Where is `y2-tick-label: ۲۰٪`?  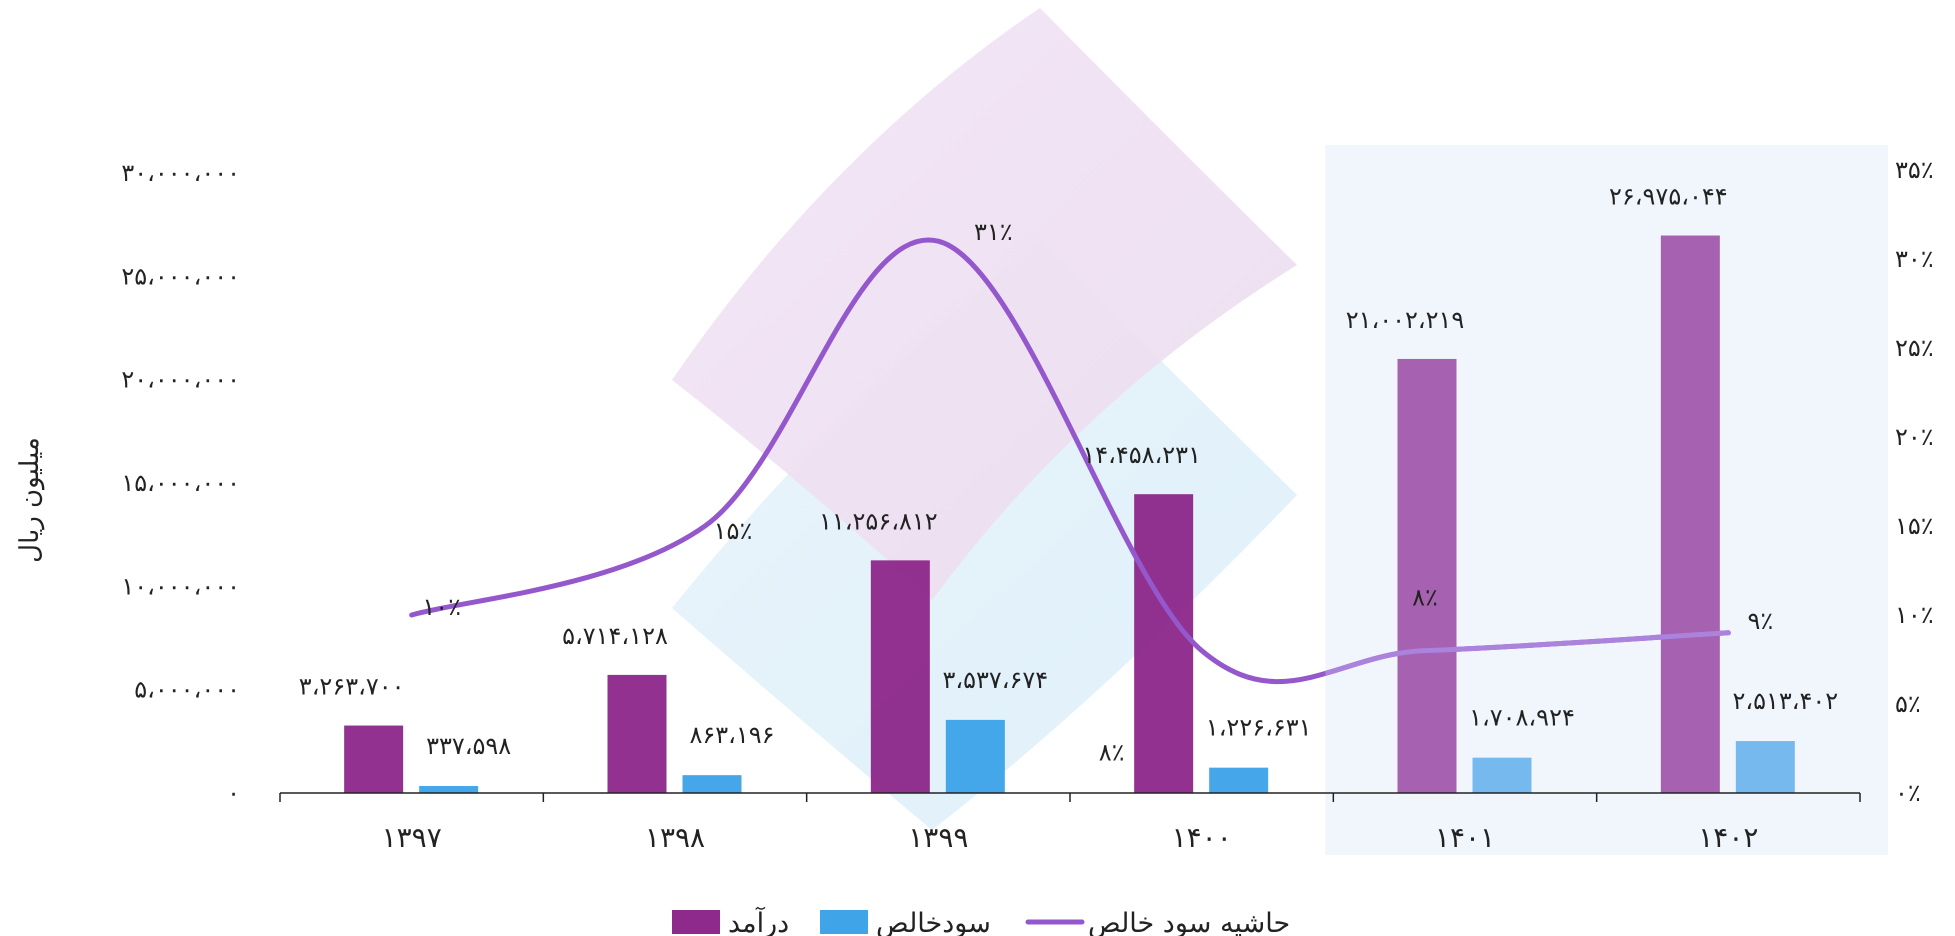
y2-tick-label: ۲۰٪ is located at coordinates (1914, 437).